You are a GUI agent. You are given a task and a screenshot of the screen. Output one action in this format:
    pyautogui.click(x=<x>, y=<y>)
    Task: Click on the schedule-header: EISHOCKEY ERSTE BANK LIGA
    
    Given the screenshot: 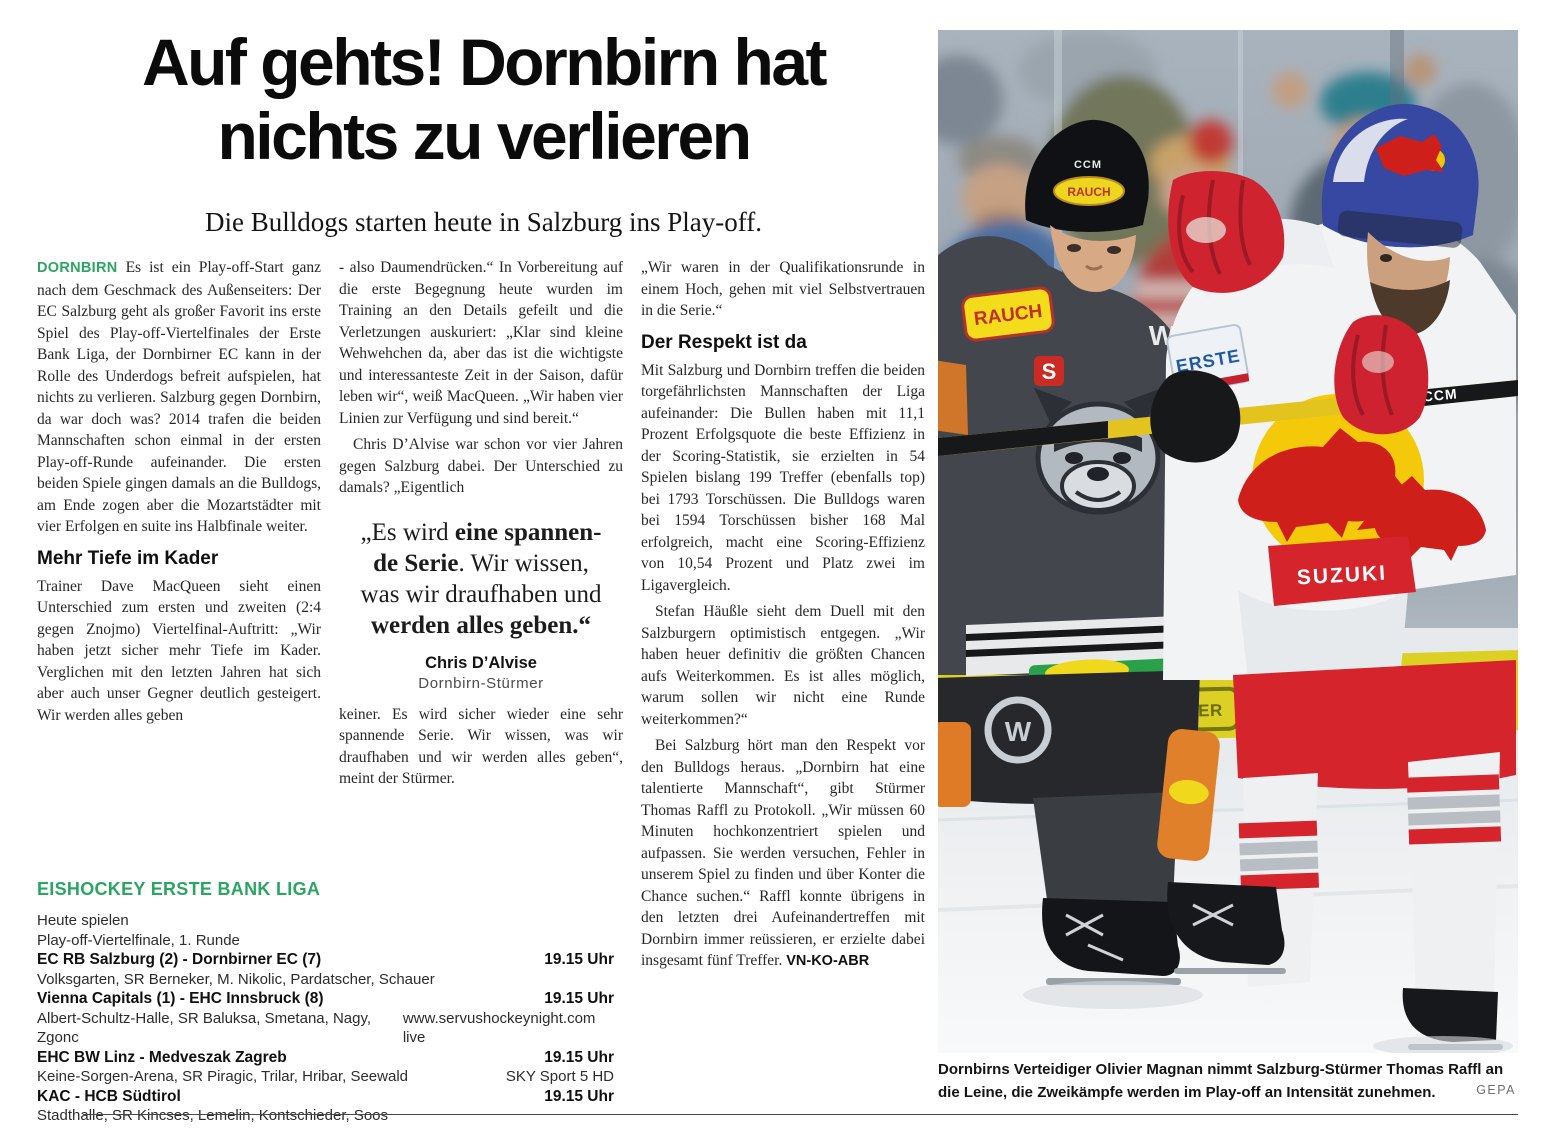 What is the action you would take?
    pyautogui.click(x=179, y=889)
    